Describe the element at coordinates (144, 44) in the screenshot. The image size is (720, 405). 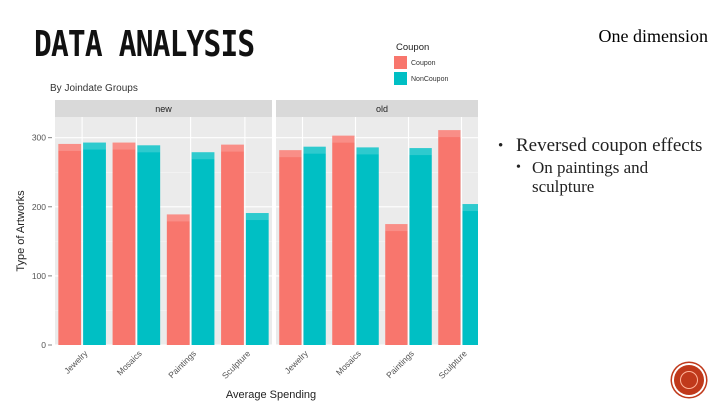
I see `slide-title: DATA ANALYSIS` at that location.